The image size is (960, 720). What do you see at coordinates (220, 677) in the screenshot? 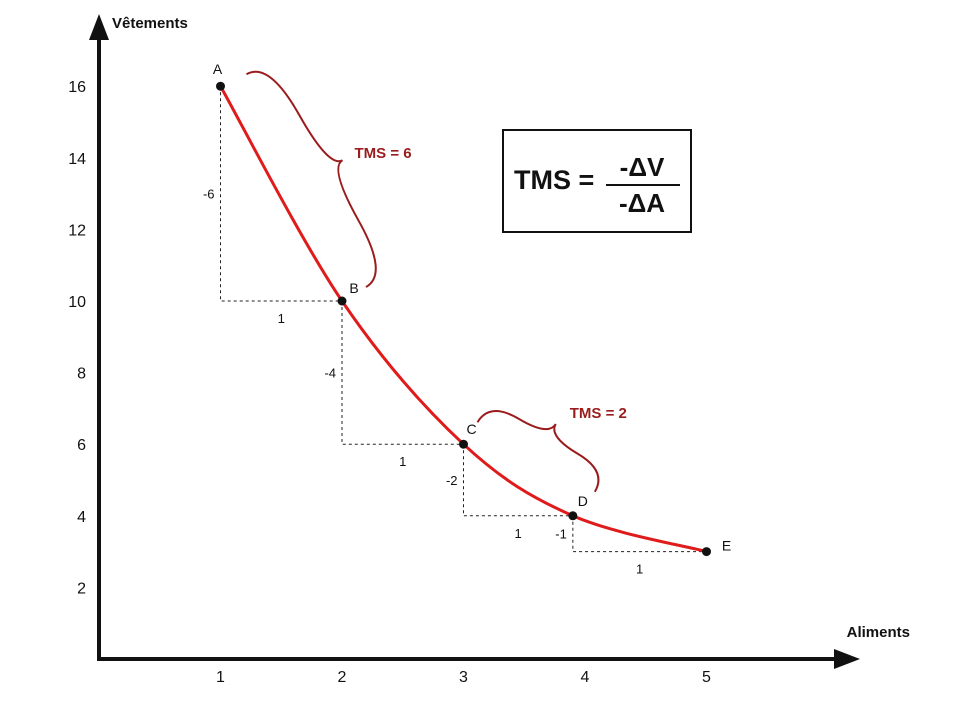
I see `x-tick-label: 1` at bounding box center [220, 677].